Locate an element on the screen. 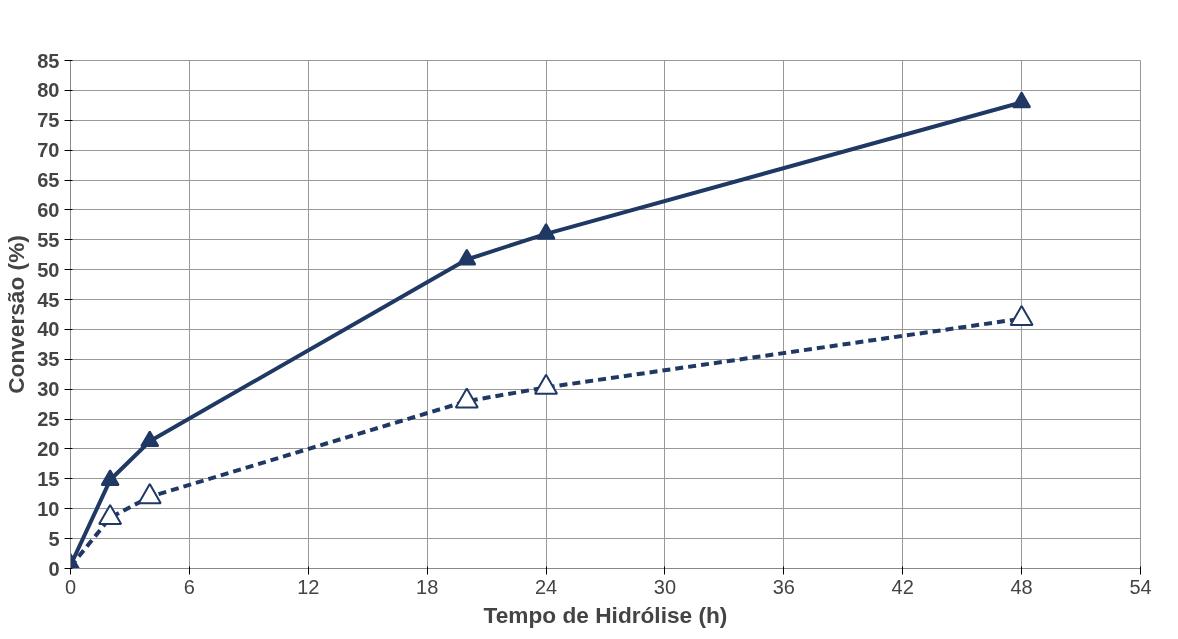 This screenshot has width=1178, height=639. x-axis-title: Tempo de Hidrólise (h) is located at coordinates (605, 614).